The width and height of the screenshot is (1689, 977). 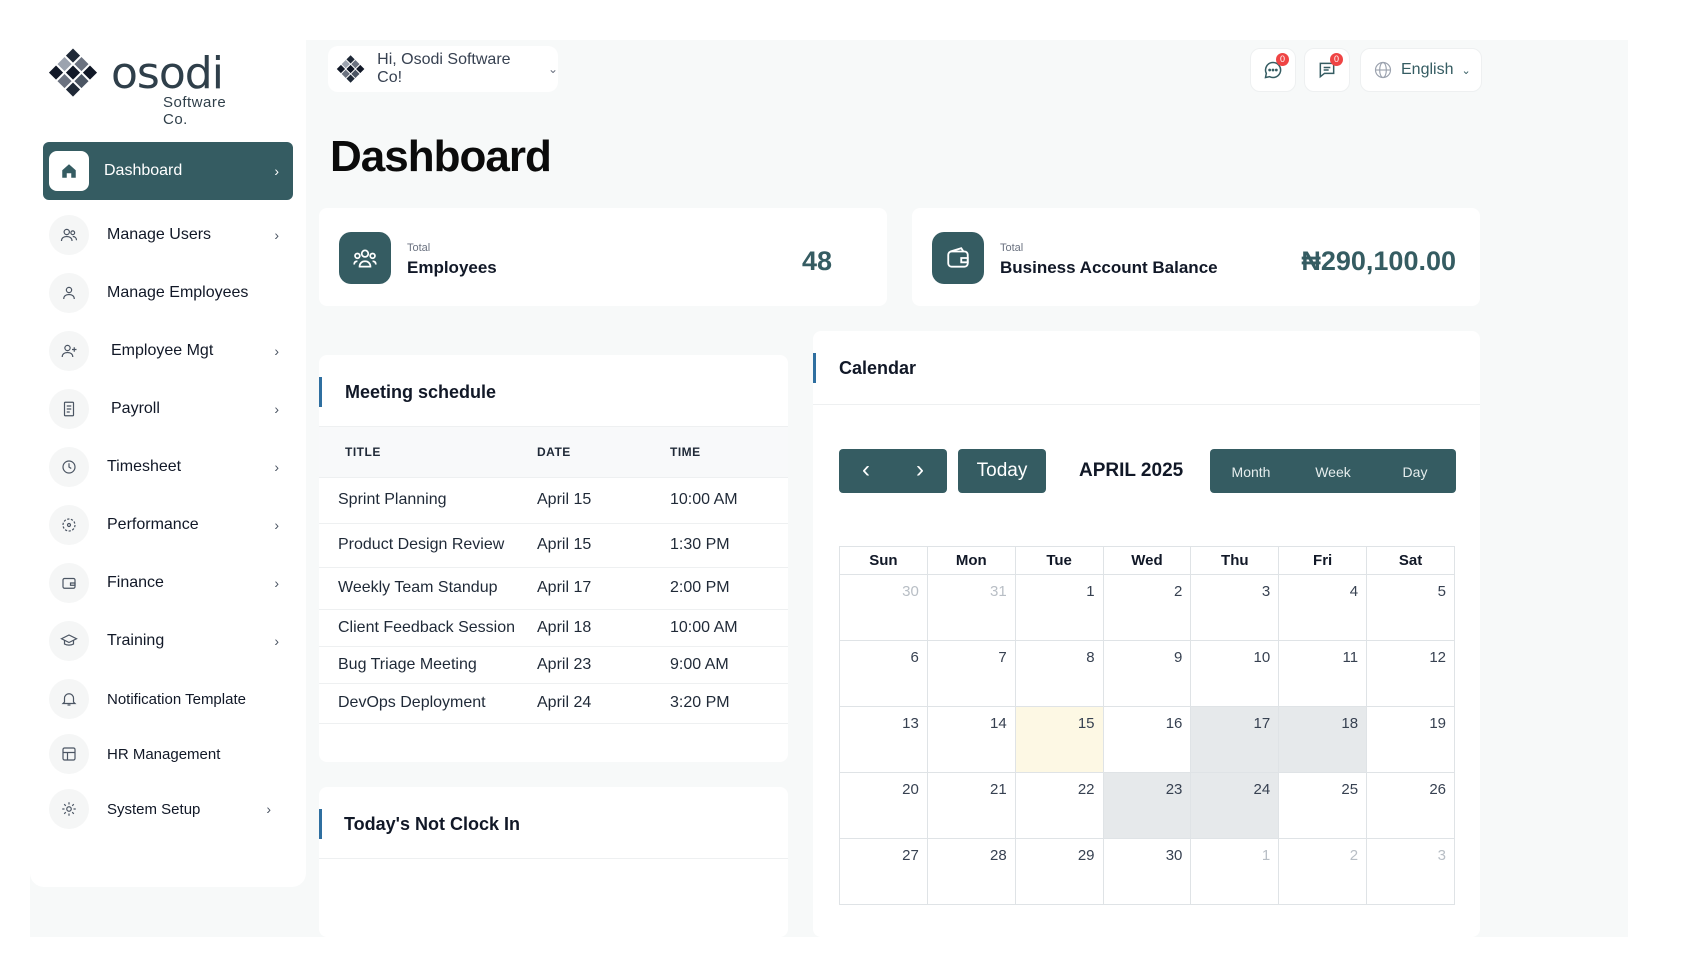 I want to click on stat-label: Business Account Balance, so click(x=1109, y=267).